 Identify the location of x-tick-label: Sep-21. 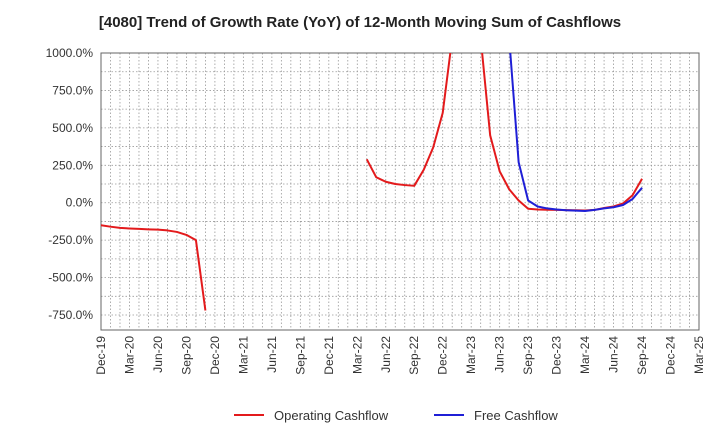
(300, 355).